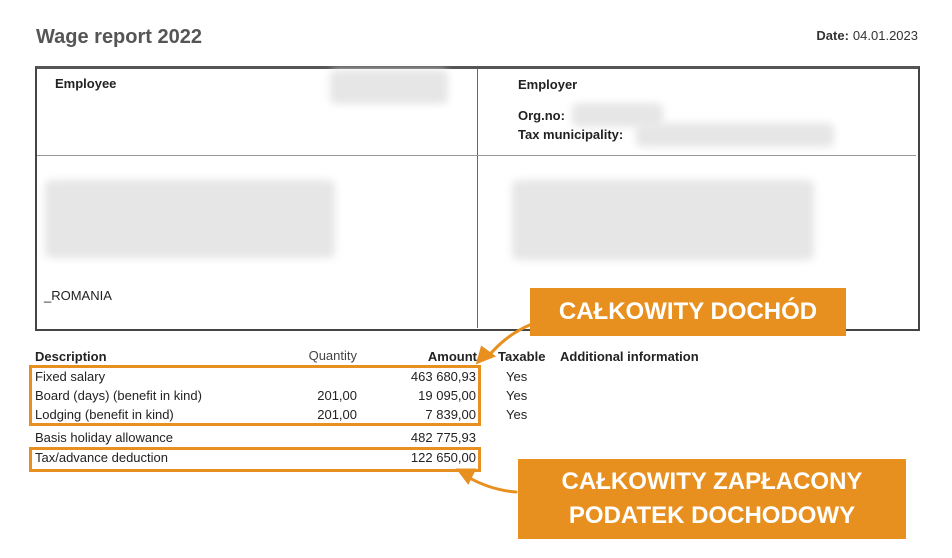 This screenshot has width=952, height=558. I want to click on col-description: Description, so click(71, 356).